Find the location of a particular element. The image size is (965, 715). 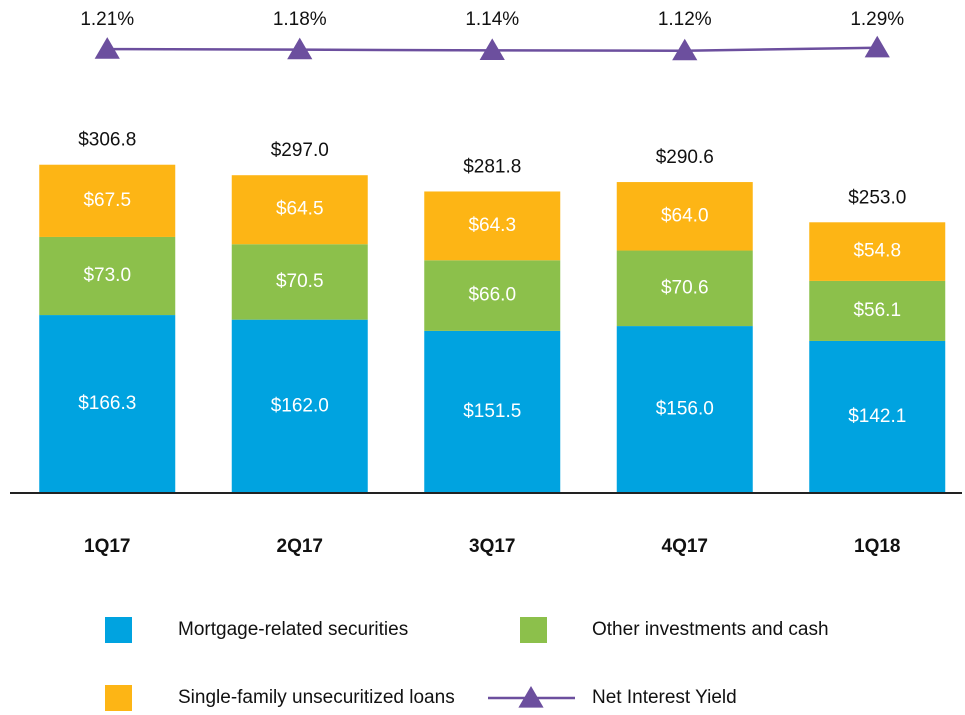

segment-label: $64.0 is located at coordinates (685, 215).